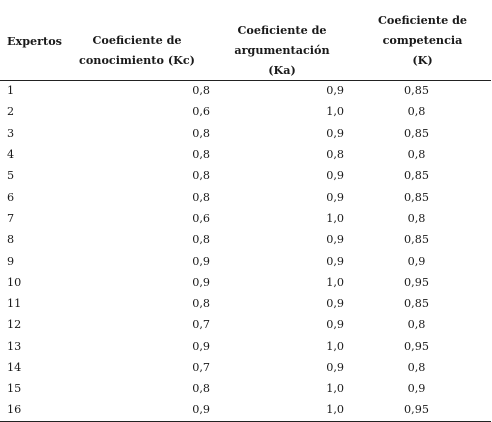 Image resolution: width=492 pixels, height=422 pixels. I want to click on table-row: 4 0,8 0,8 0,8, so click(245, 154).